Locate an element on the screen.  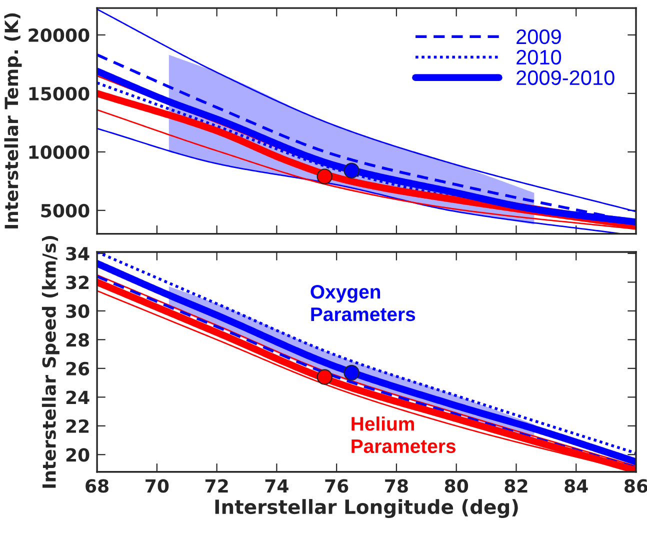
y-tick-label: 5000 is located at coordinates (65, 211).